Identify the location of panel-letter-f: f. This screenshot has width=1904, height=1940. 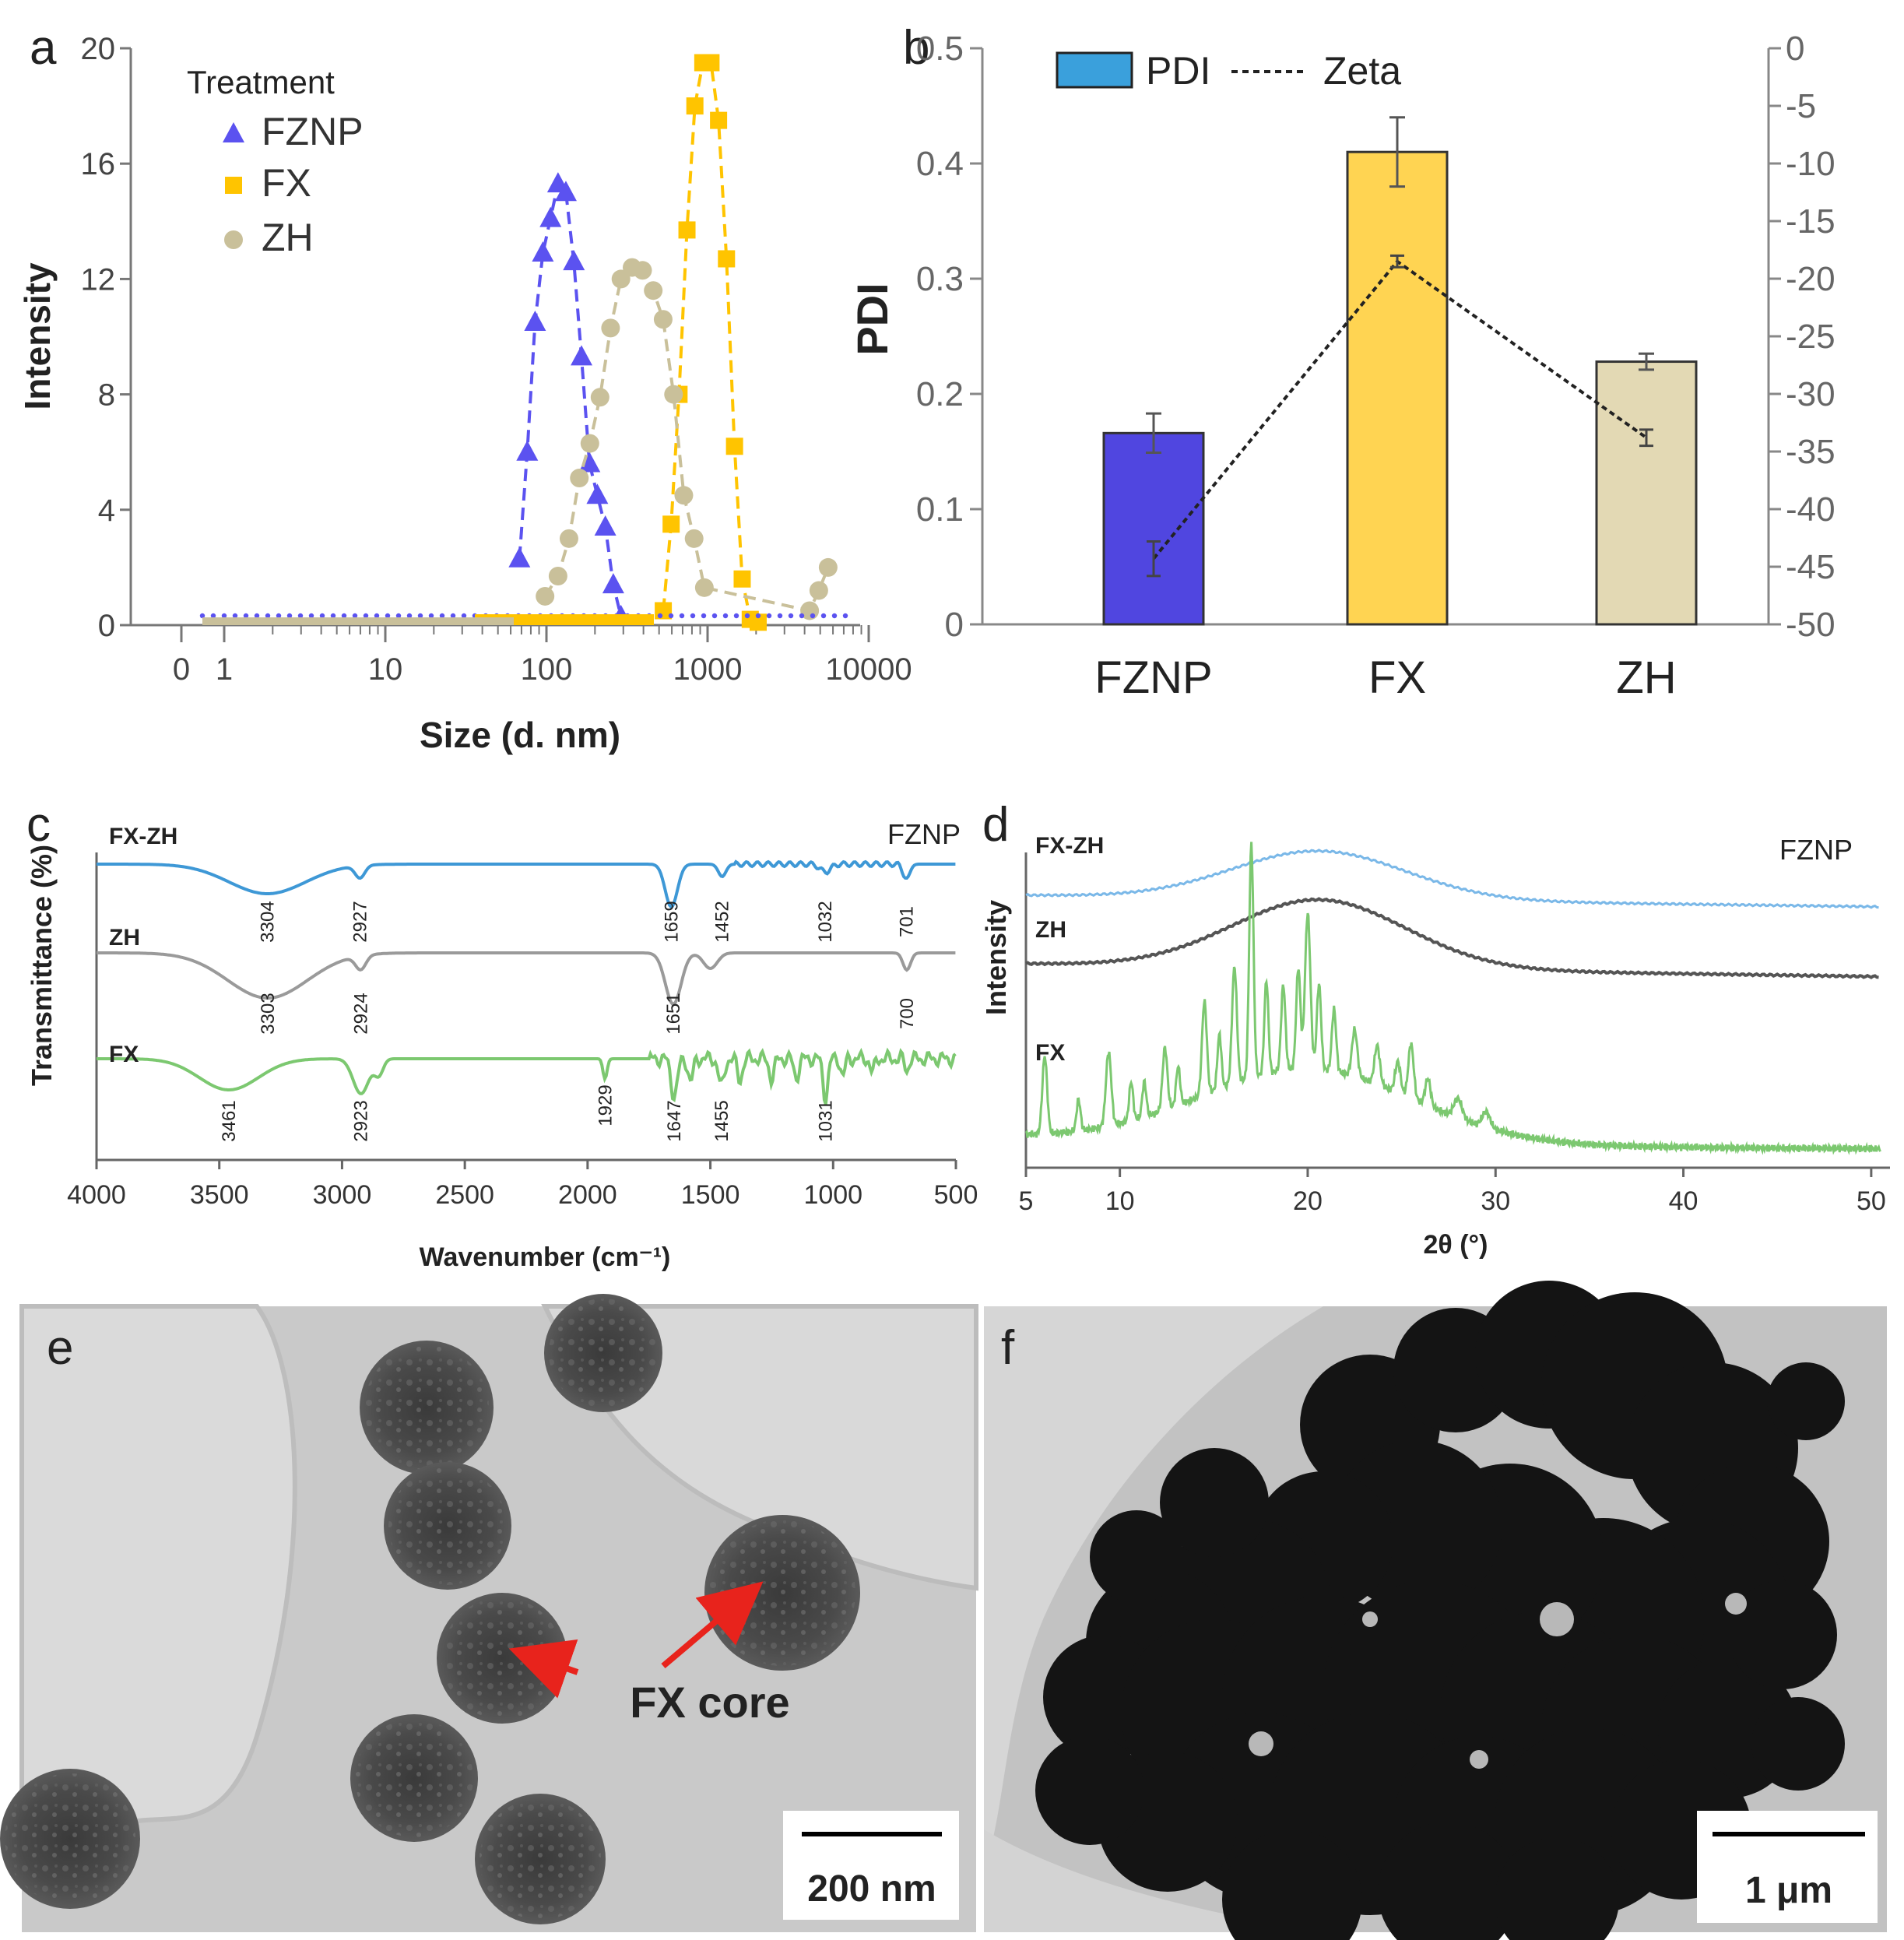
(1008, 1348).